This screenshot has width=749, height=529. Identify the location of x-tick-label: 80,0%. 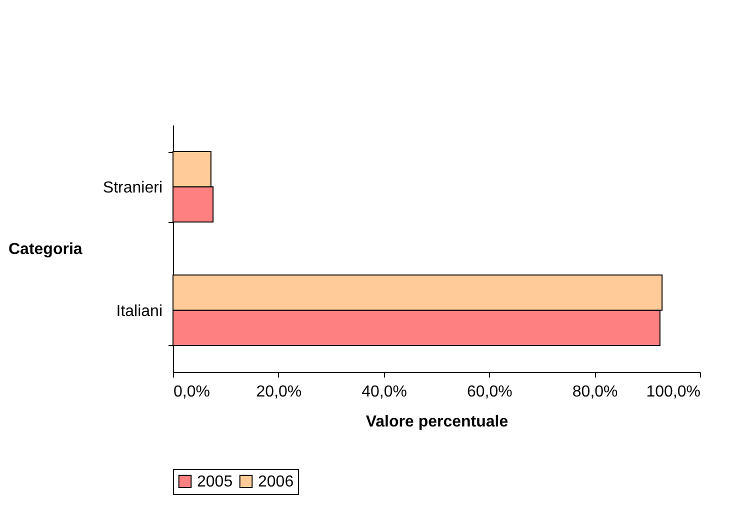
(595, 392).